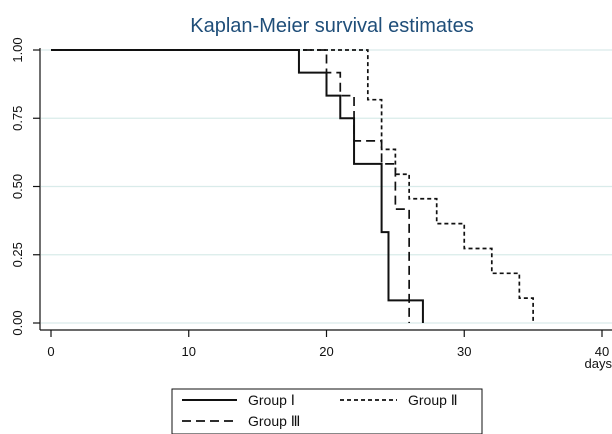  Describe the element at coordinates (271, 400) in the screenshot. I see `legend-label-group-1: Group Ⅰ` at that location.